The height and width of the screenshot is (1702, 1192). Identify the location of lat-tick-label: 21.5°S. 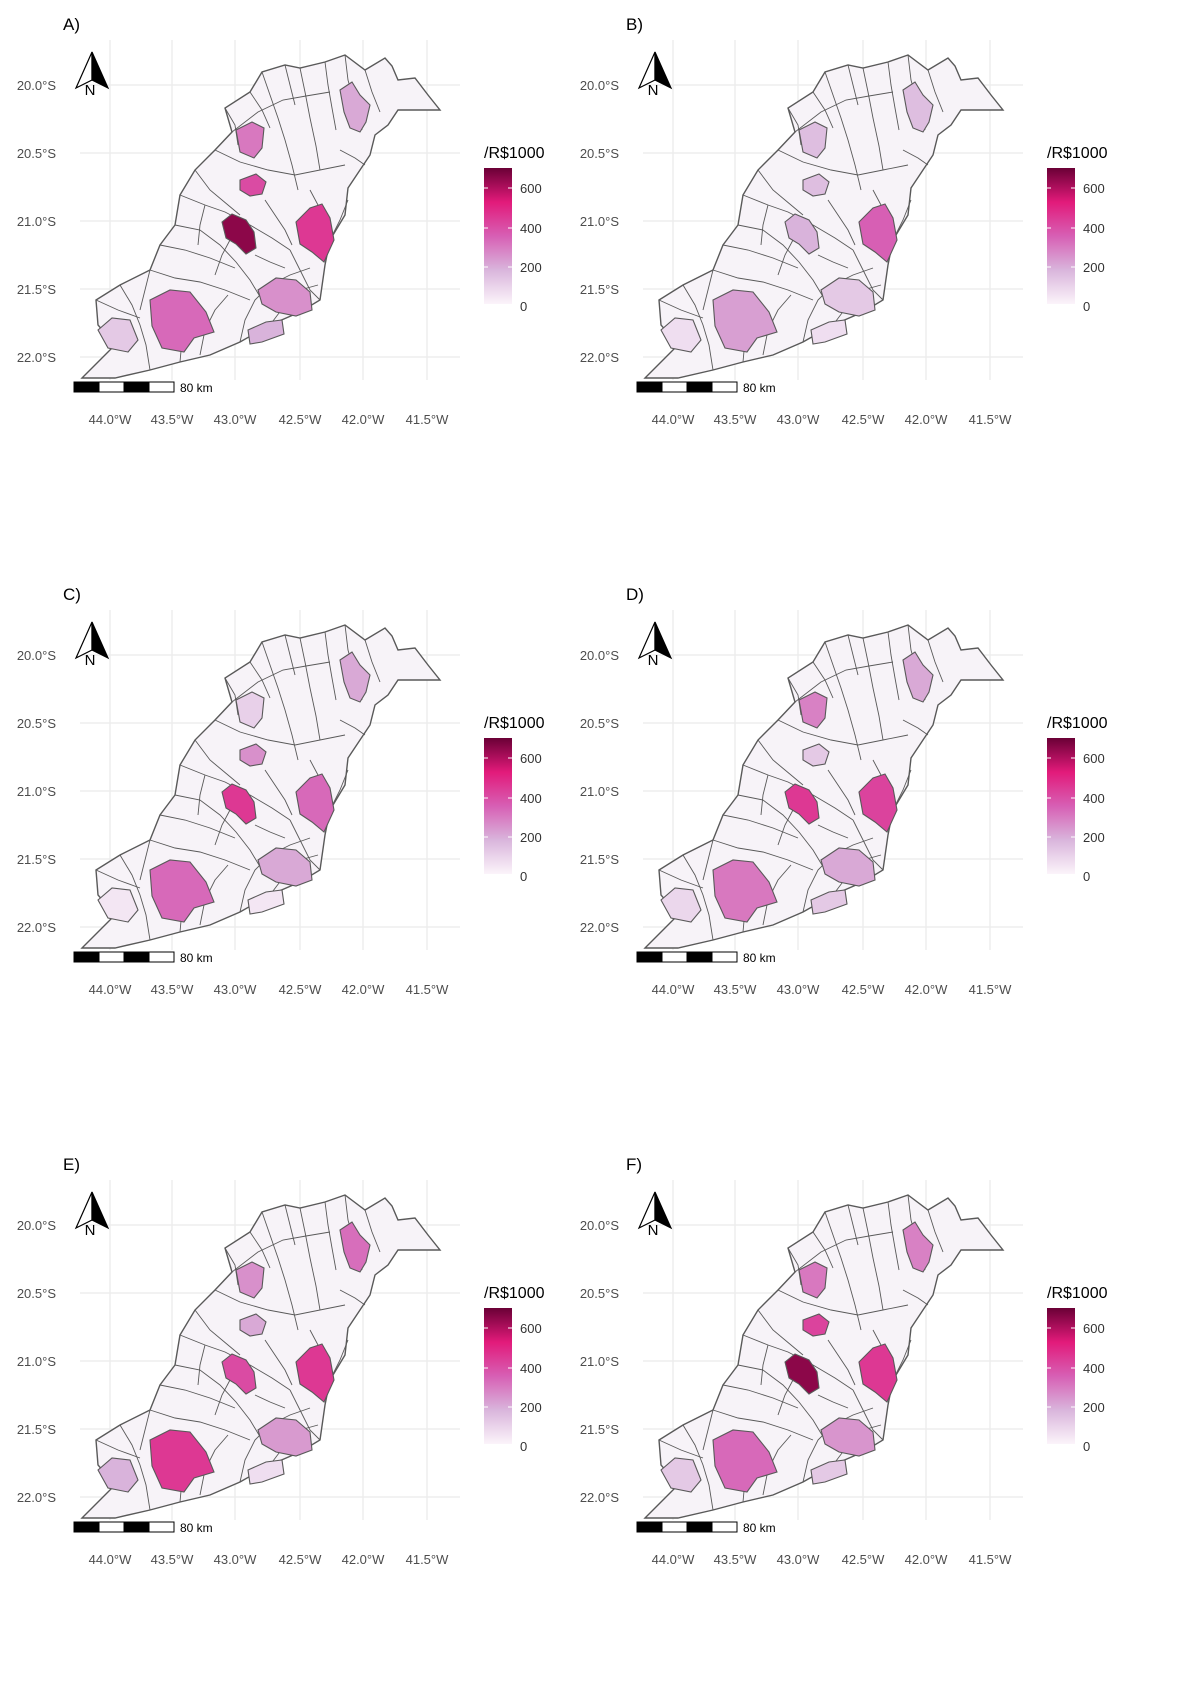
(600, 289).